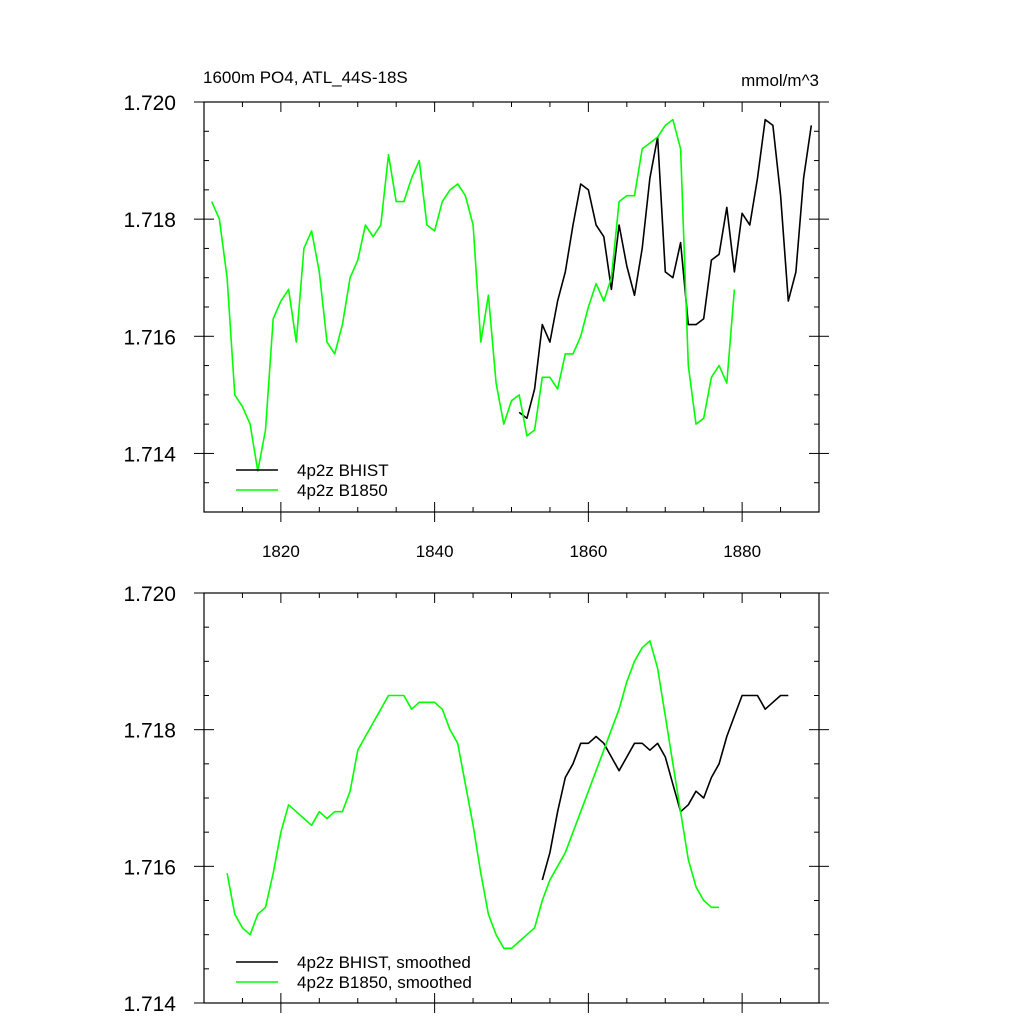 The image size is (1024, 1024). Describe the element at coordinates (149, 731) in the screenshot. I see `bottom-y-tick-label: 1.718` at that location.